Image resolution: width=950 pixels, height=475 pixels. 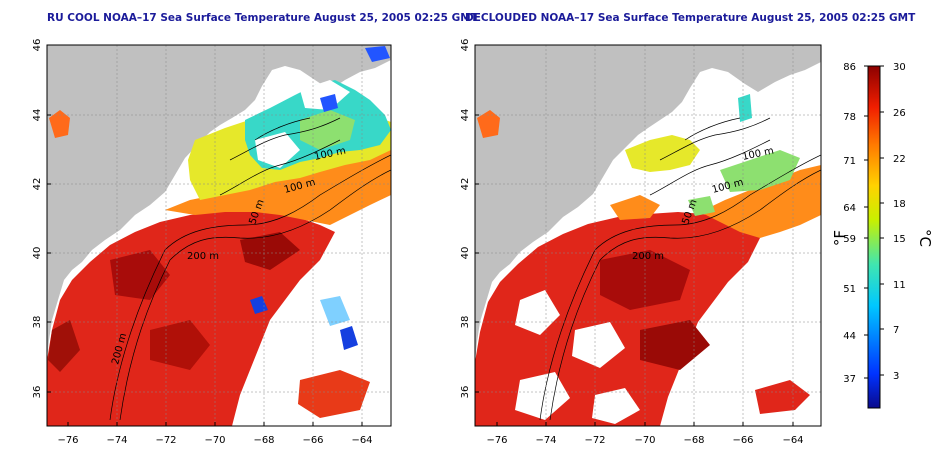 I want to click on right-x-tick: −66, so click(x=742, y=440).